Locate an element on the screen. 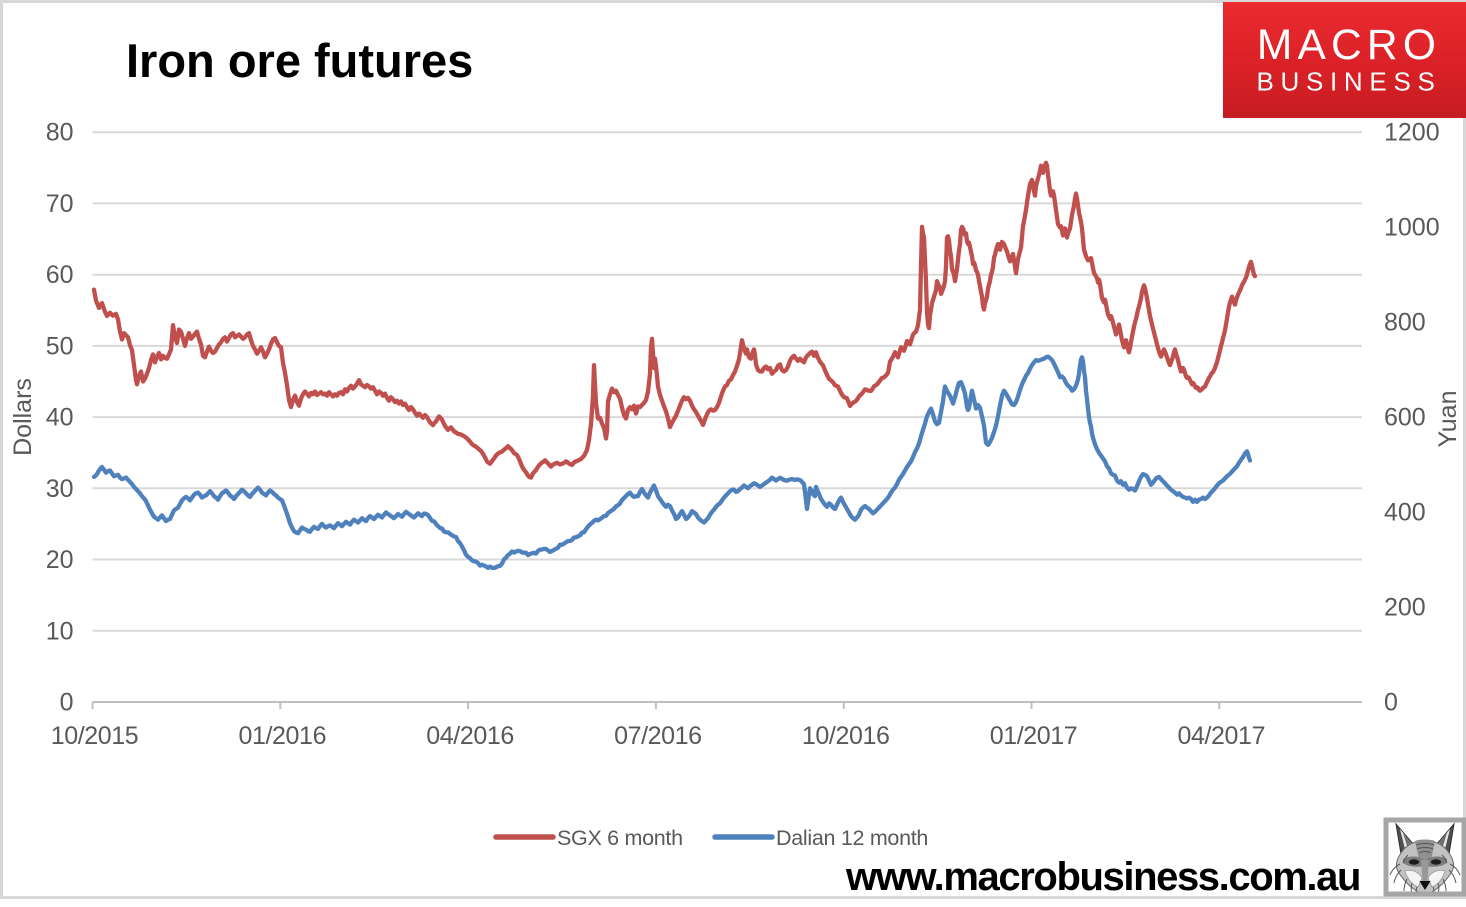 Image resolution: width=1466 pixels, height=907 pixels. svg-text: 10/2015 is located at coordinates (95, 736).